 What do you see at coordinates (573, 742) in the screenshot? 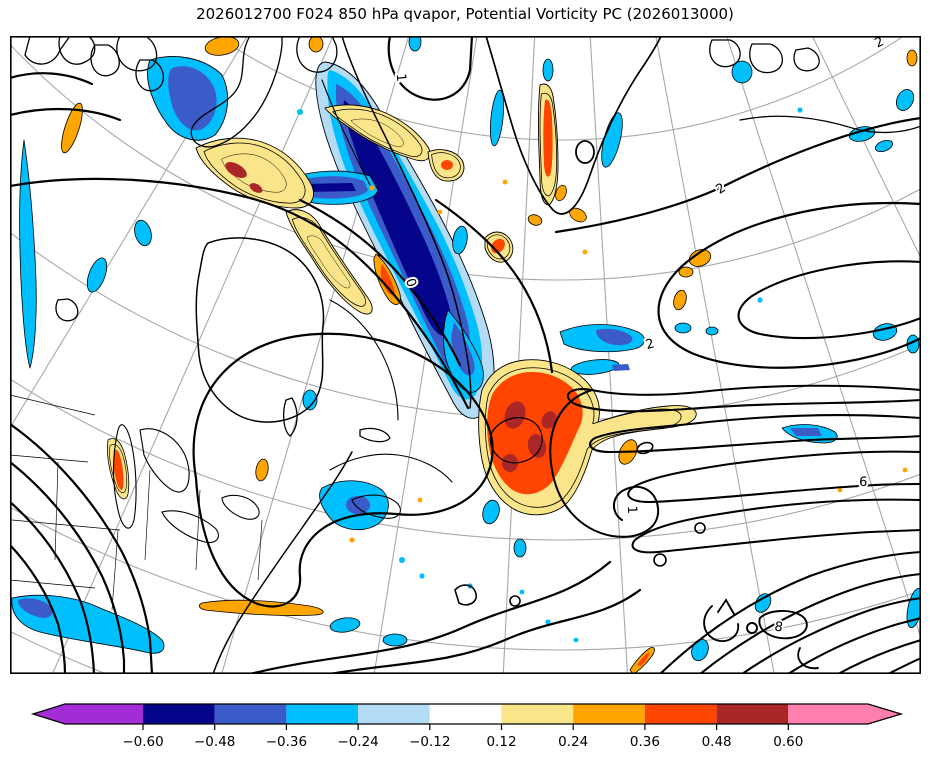
I see `colorbar-tick-label: 0.24` at bounding box center [573, 742].